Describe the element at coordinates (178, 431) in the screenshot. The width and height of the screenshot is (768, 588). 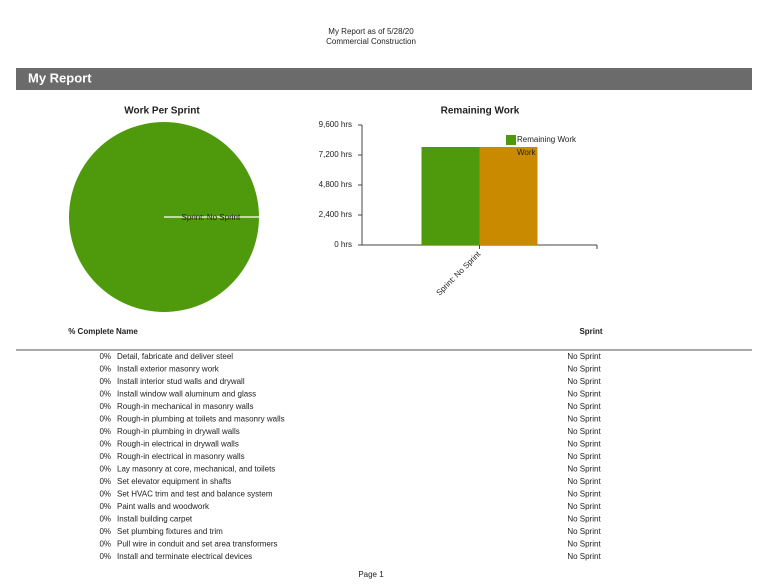
I see `task-name: Rough-in plumbing in drywall walls` at that location.